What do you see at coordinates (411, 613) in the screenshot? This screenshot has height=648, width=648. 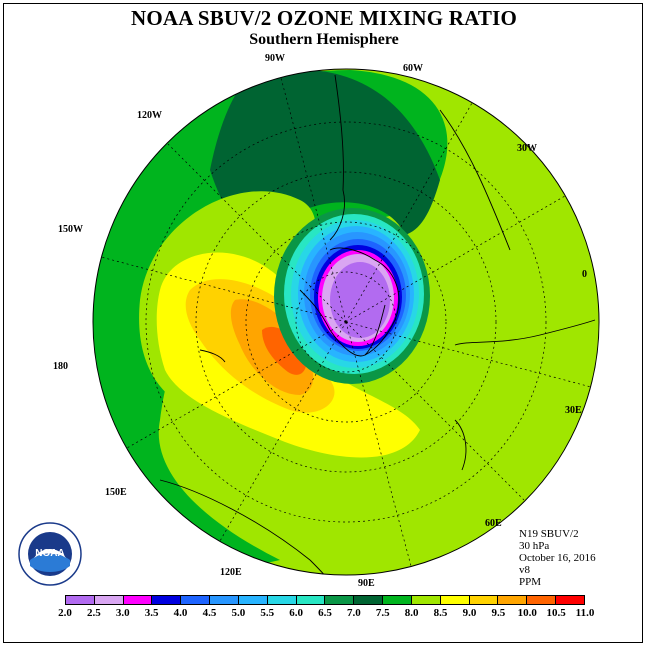 I see `legend-tick-label: 8.0` at bounding box center [411, 613].